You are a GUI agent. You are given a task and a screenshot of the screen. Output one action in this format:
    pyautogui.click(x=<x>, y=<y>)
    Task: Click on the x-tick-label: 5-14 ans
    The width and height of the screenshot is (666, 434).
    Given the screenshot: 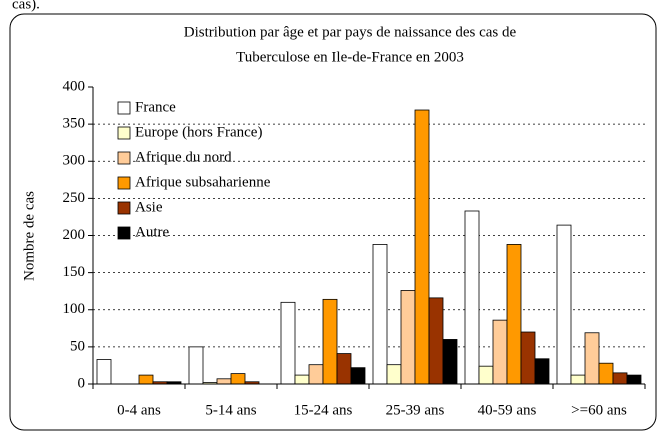 What is the action you would take?
    pyautogui.click(x=230, y=410)
    